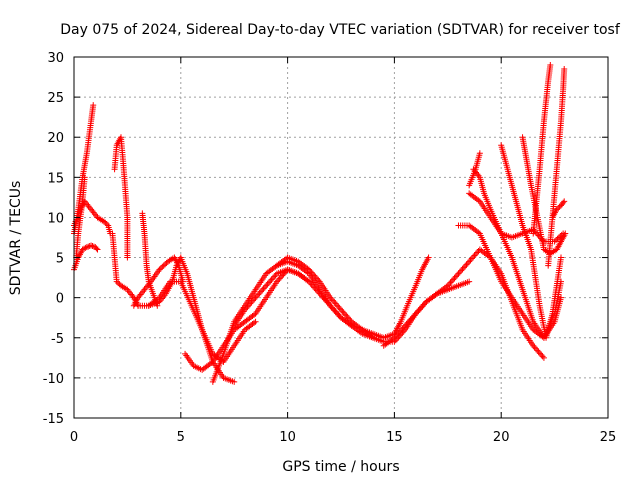 The width and height of the screenshot is (640, 480). I want to click on x-tick-label: 5, so click(181, 437).